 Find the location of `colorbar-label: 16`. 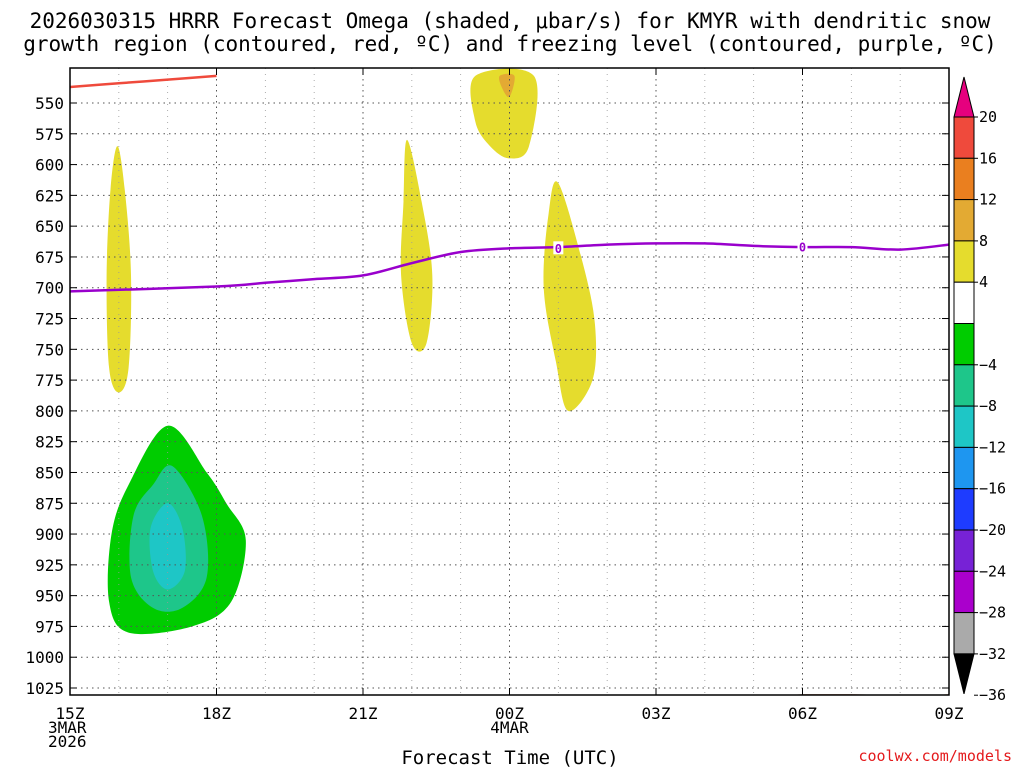

colorbar-label: 16 is located at coordinates (988, 158).